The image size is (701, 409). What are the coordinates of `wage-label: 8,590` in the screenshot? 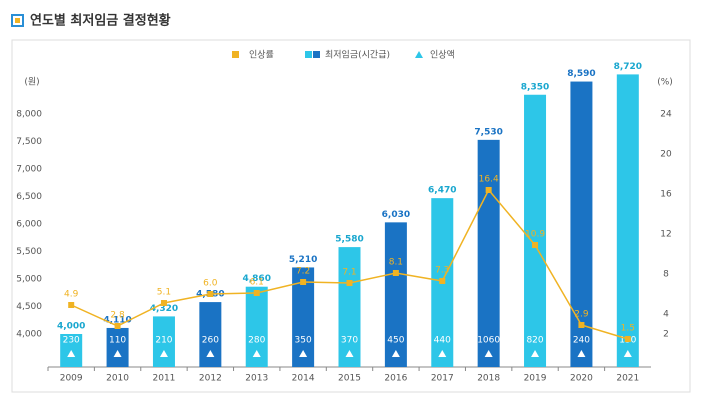 It's located at (581, 74).